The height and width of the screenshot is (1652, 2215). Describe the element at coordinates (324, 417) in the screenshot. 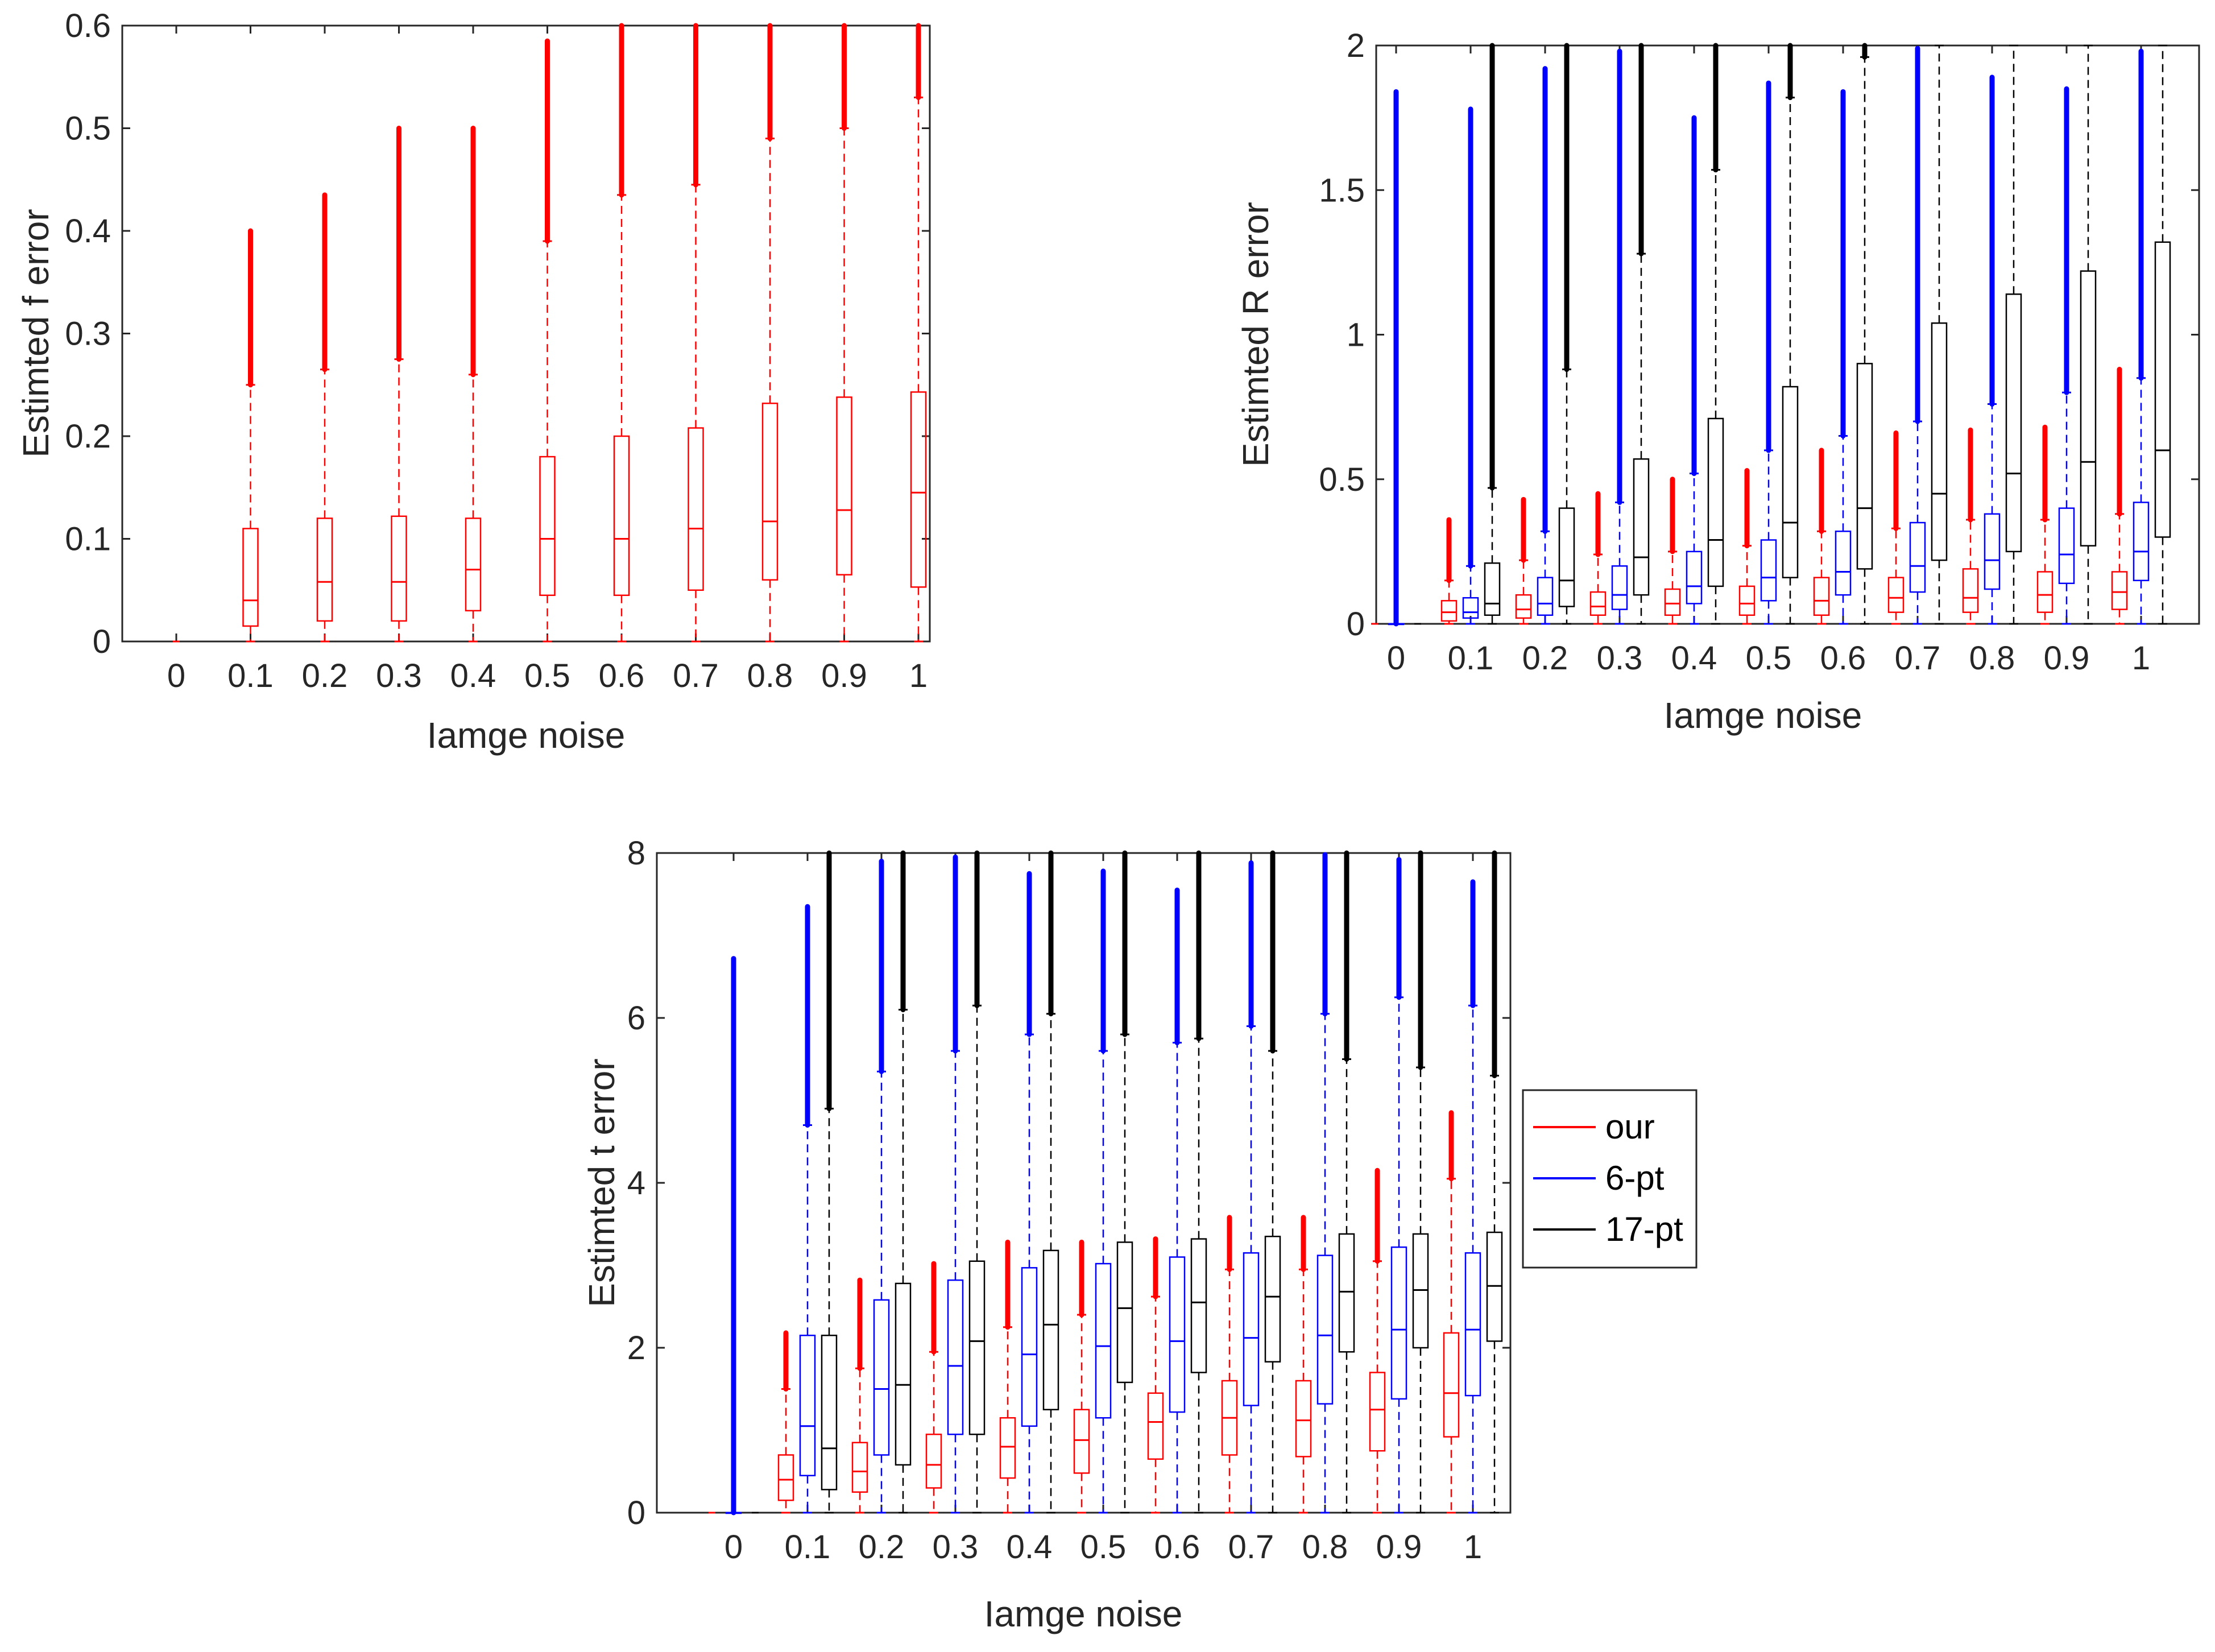

I see `box-our-0.2` at that location.